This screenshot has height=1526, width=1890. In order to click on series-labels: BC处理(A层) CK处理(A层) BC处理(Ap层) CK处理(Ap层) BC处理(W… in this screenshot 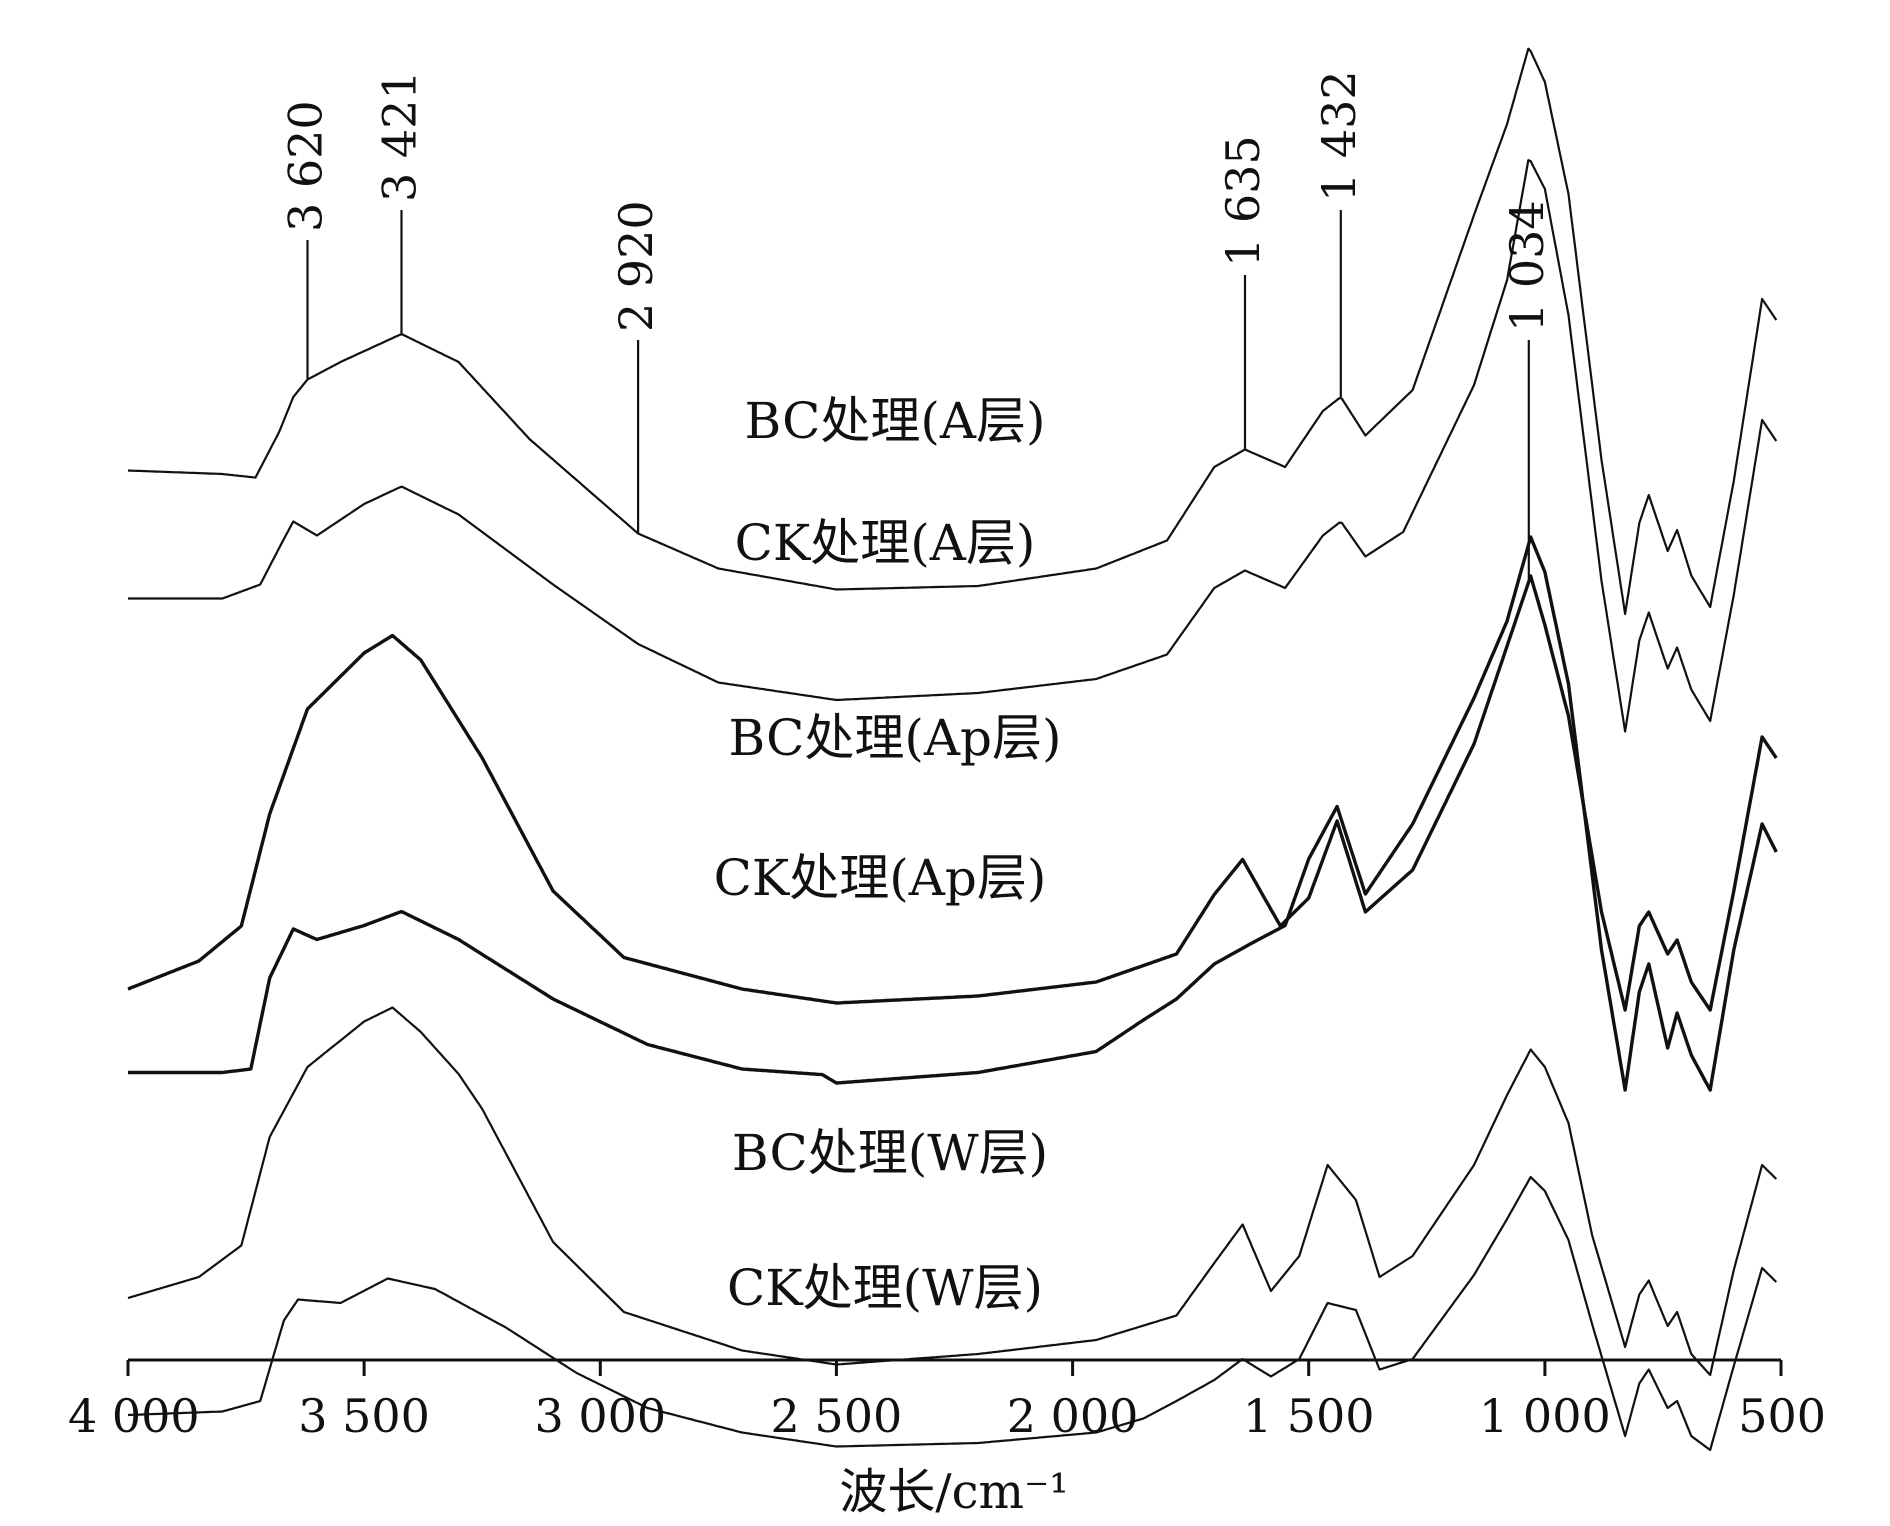, I will do `click(888, 854)`.